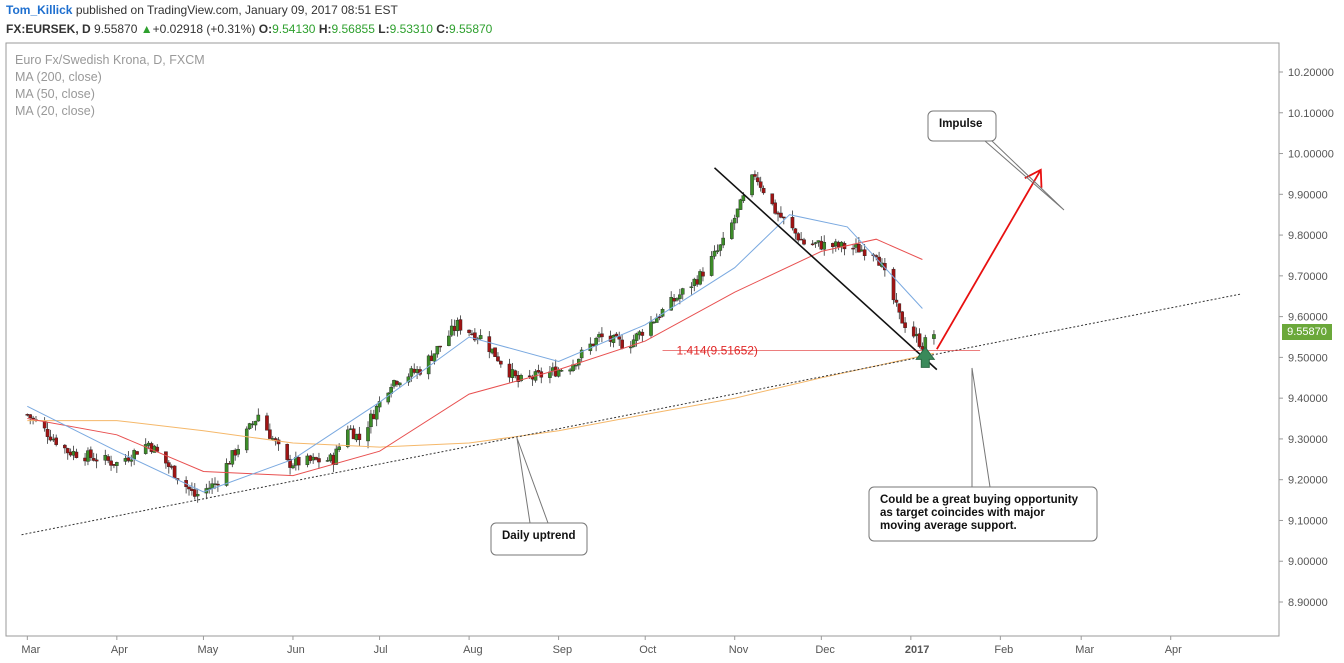 Image resolution: width=1344 pixels, height=663 pixels. I want to click on y-tick-label: 9.10000, so click(1308, 521).